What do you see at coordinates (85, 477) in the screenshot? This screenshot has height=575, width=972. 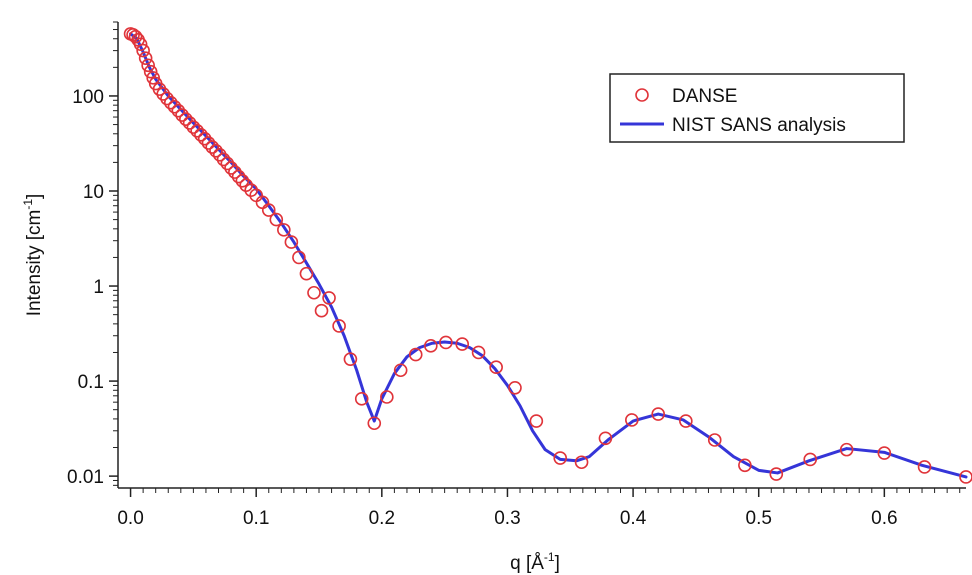 I see `y-tick-label: 0.01` at bounding box center [85, 477].